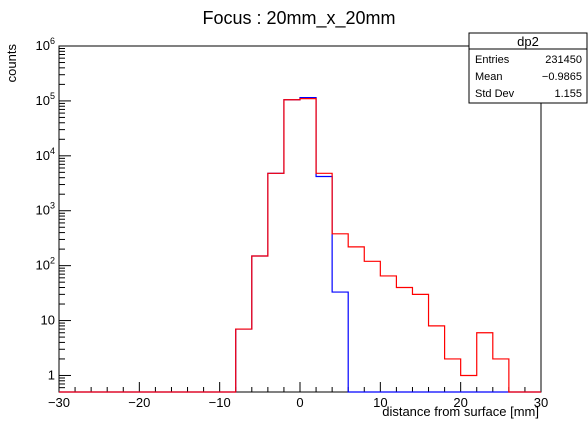 Image resolution: width=588 pixels, height=428 pixels. I want to click on stats-value-entries: 231450, so click(563, 60).